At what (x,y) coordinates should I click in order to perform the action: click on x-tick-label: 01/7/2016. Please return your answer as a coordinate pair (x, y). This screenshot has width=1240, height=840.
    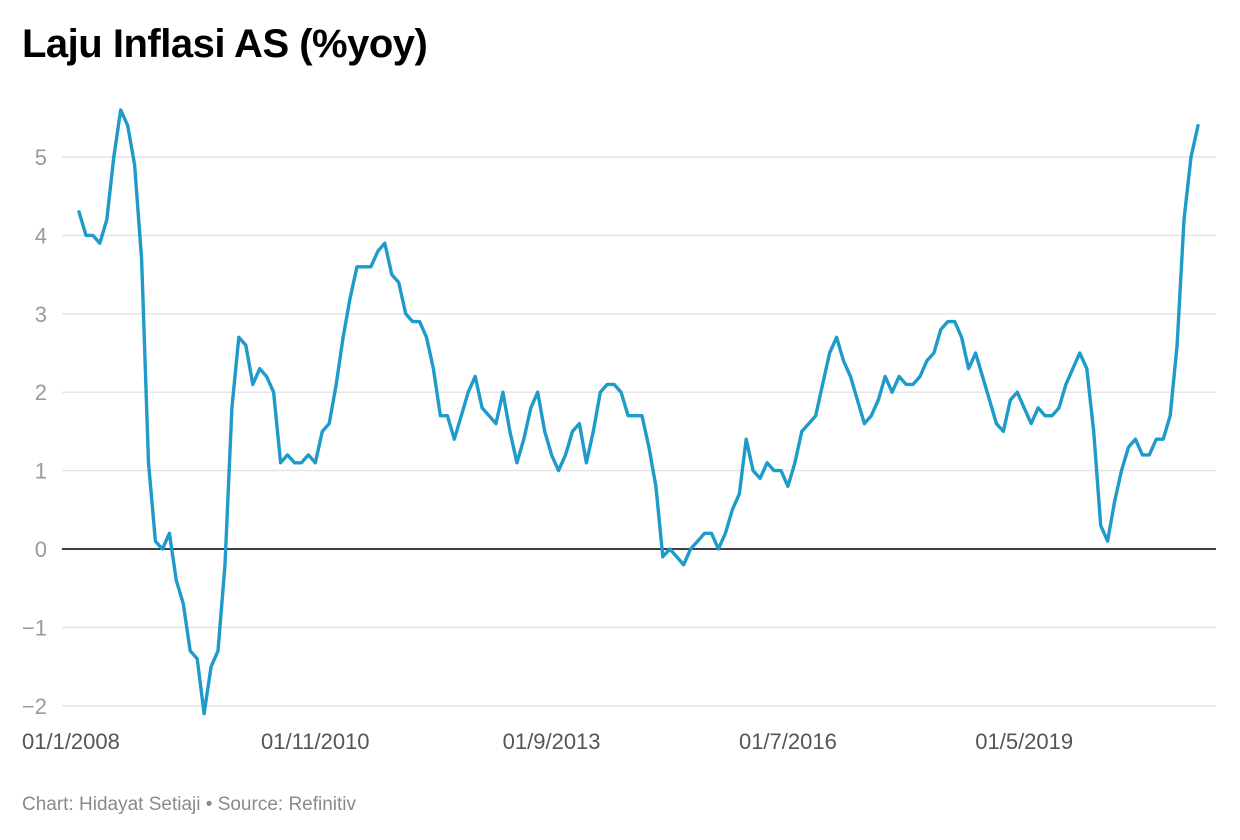
    Looking at the image, I should click on (788, 741).